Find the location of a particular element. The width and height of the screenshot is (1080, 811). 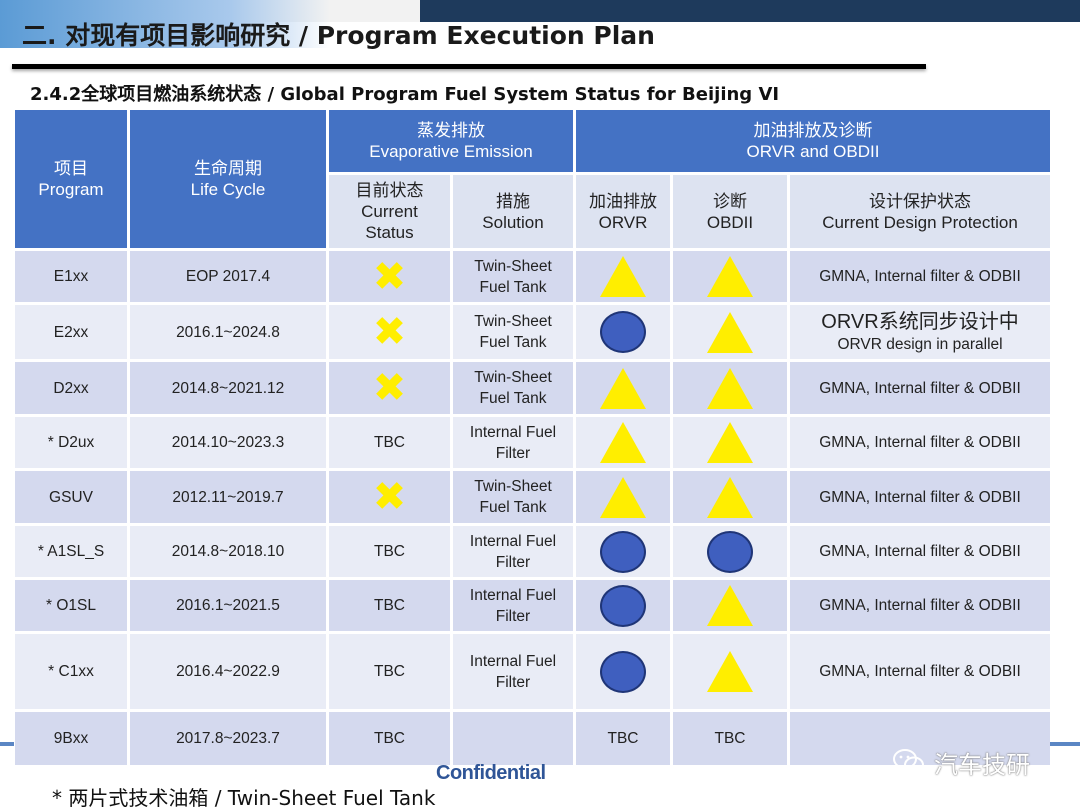

bottom-divider-left is located at coordinates (7, 744).